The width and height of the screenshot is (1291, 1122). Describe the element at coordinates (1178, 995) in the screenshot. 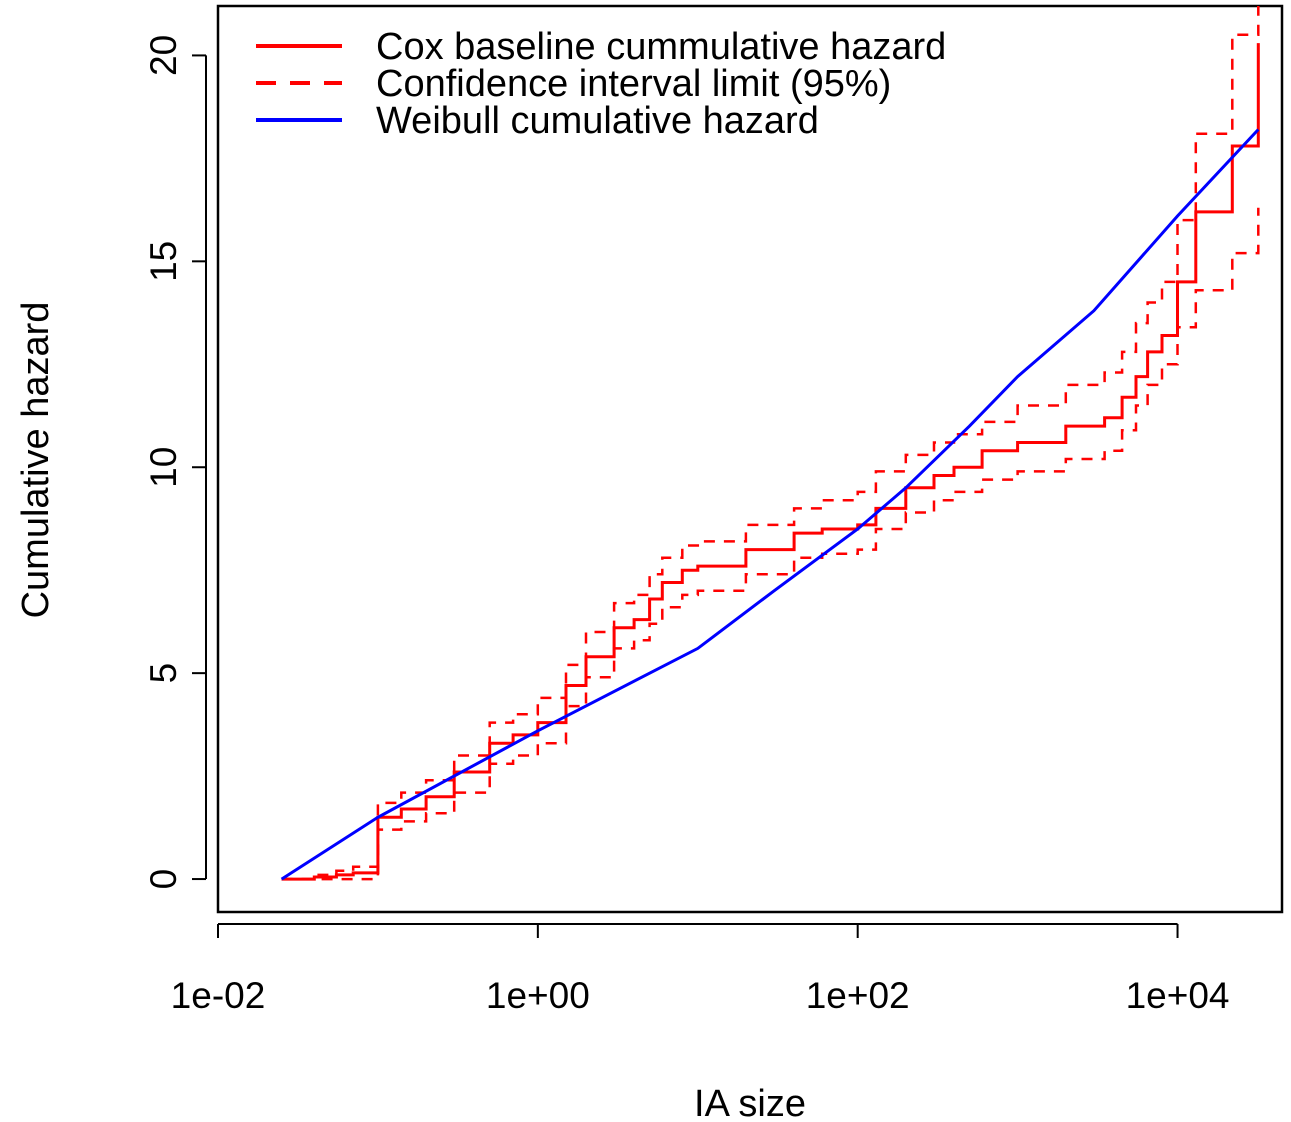

I see `x-tick-label-3: 1e+04` at that location.